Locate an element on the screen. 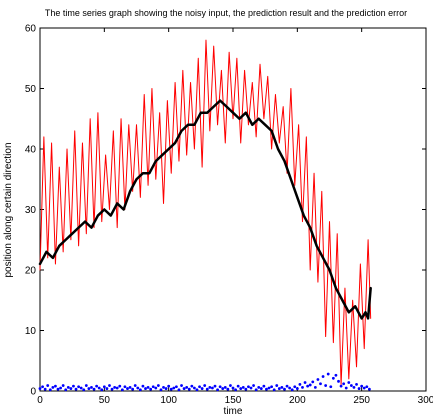 The height and width of the screenshot is (417, 433). x-tick-label: 200 is located at coordinates (297, 400).